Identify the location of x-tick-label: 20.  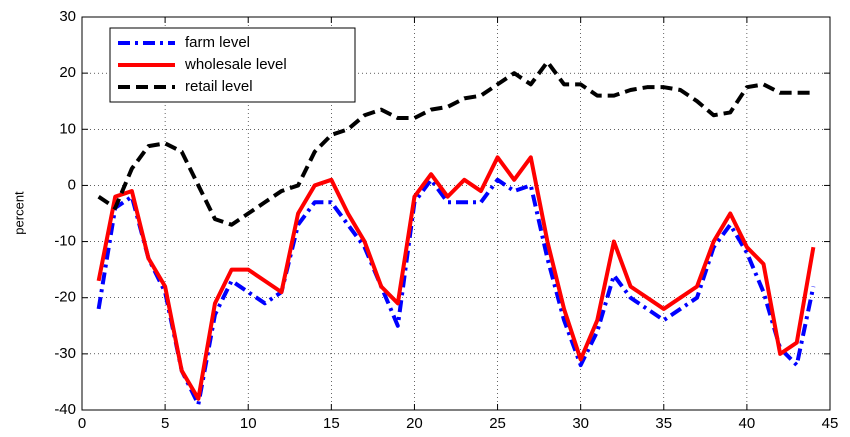
(414, 423).